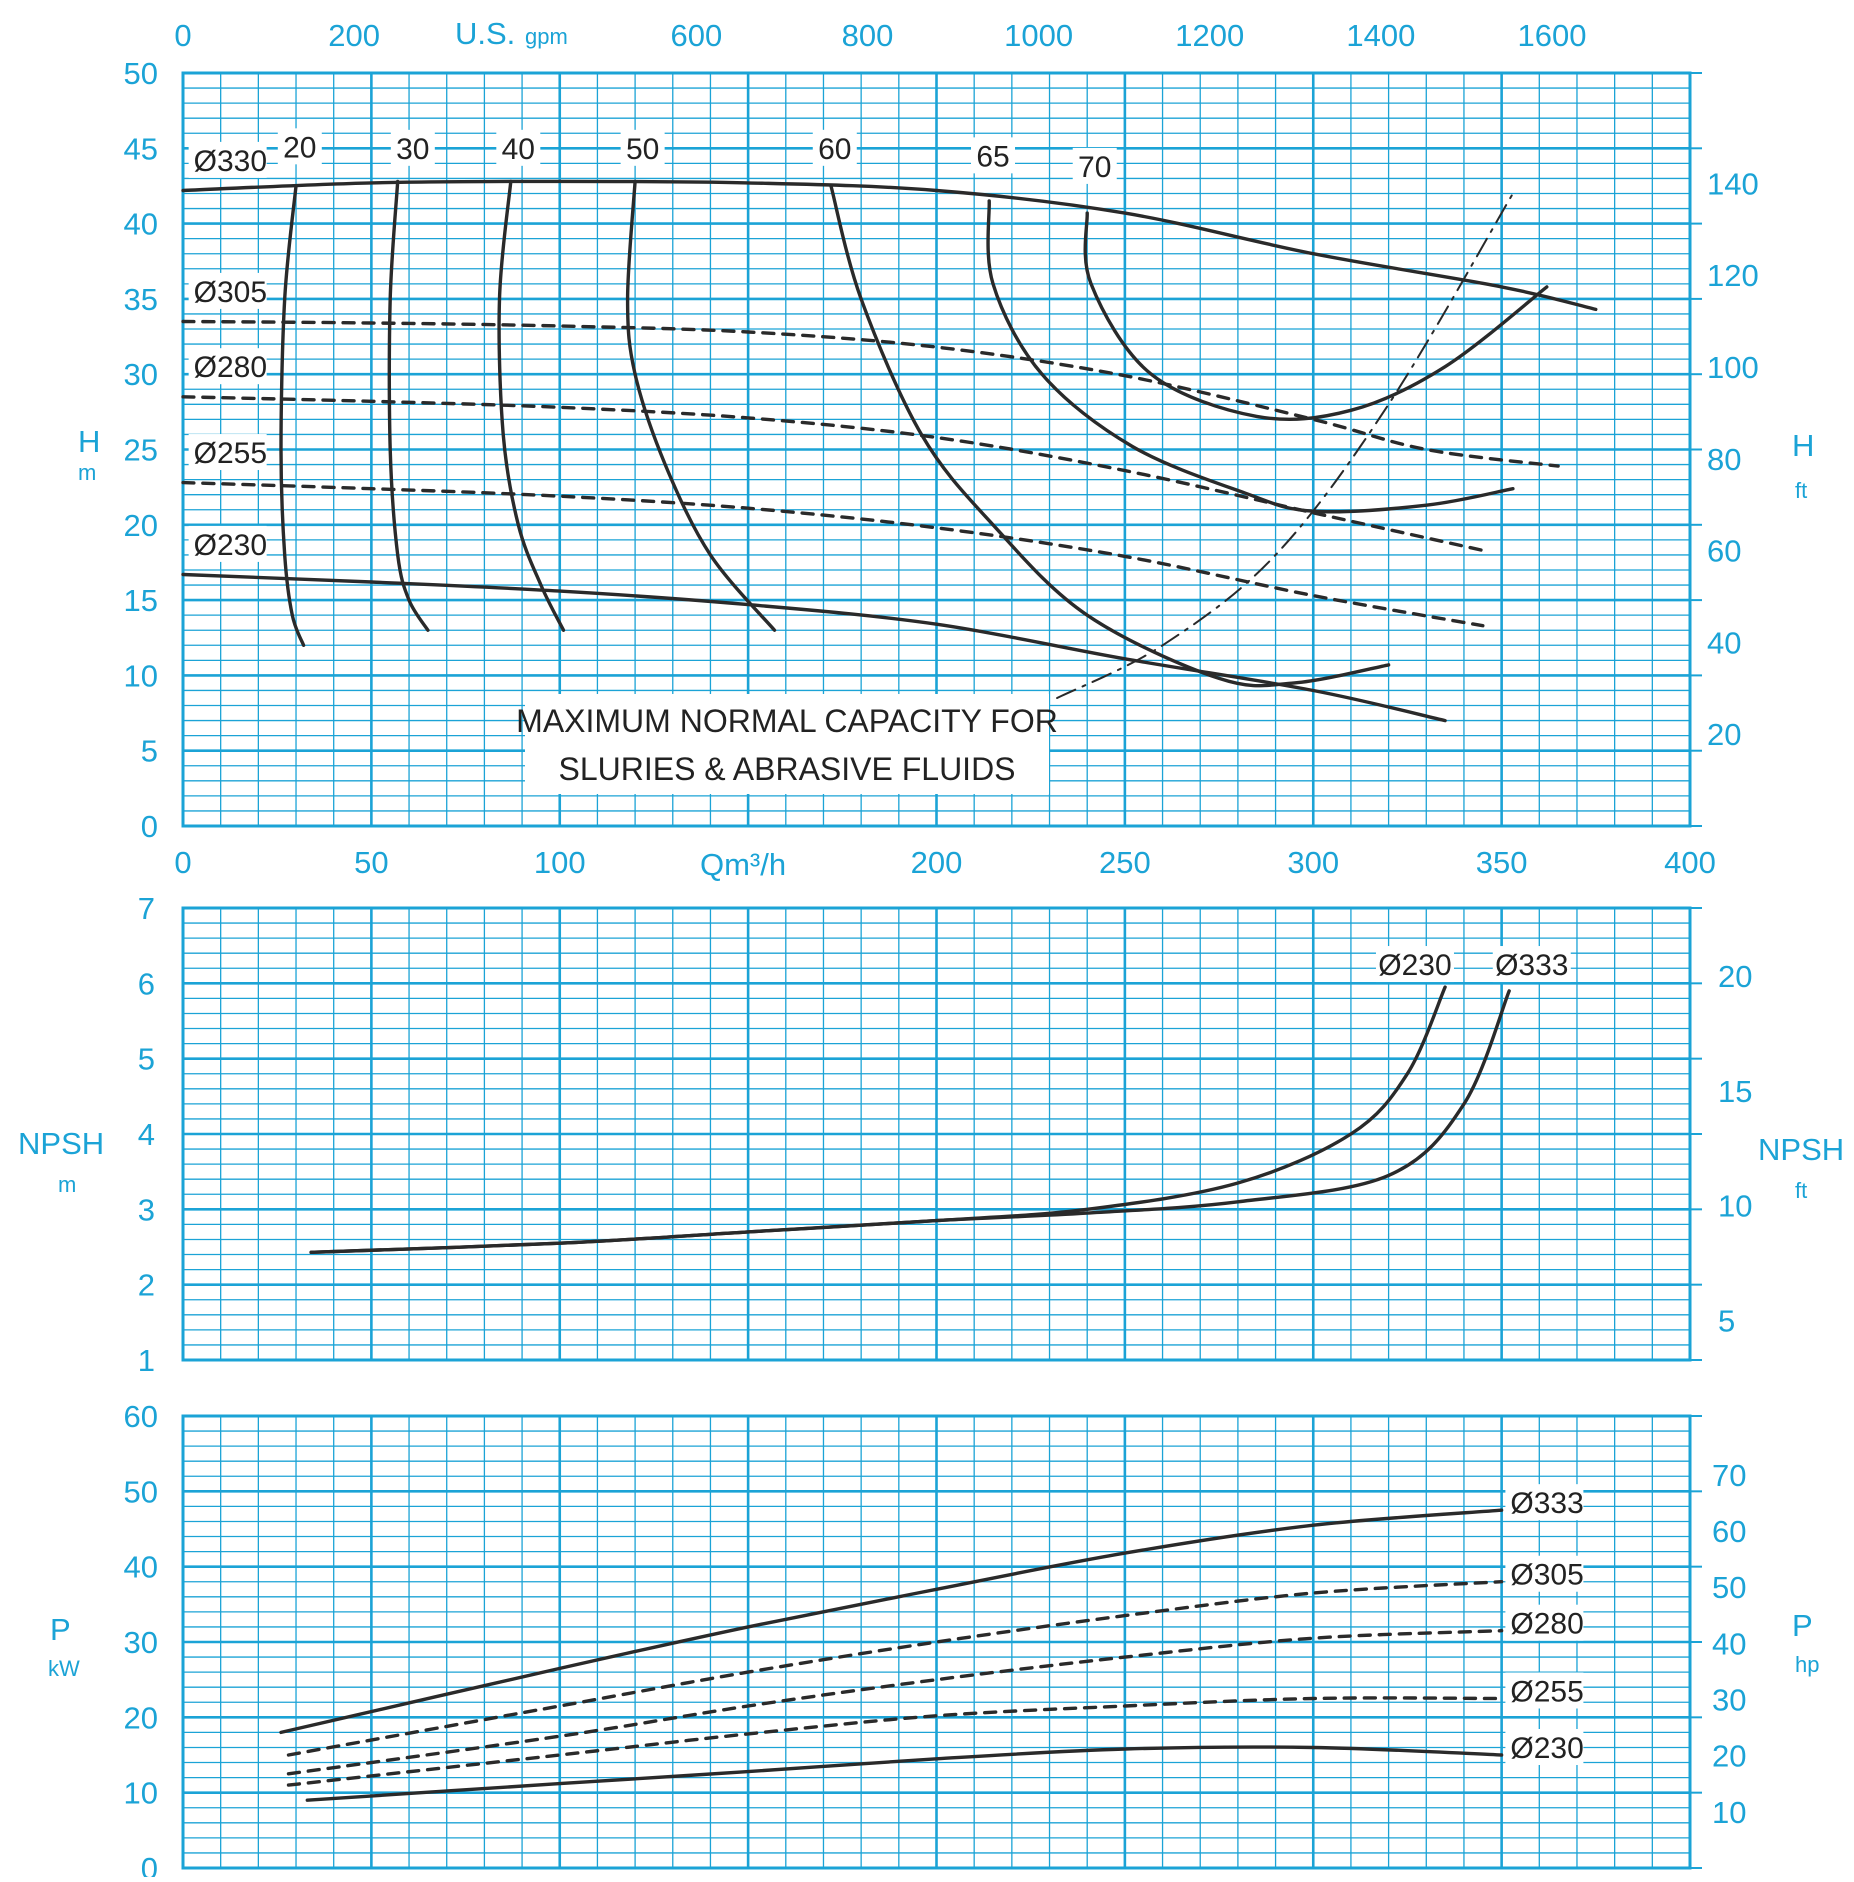  Describe the element at coordinates (1209, 35) in the screenshot. I see `top-tick-label: 1200` at that location.